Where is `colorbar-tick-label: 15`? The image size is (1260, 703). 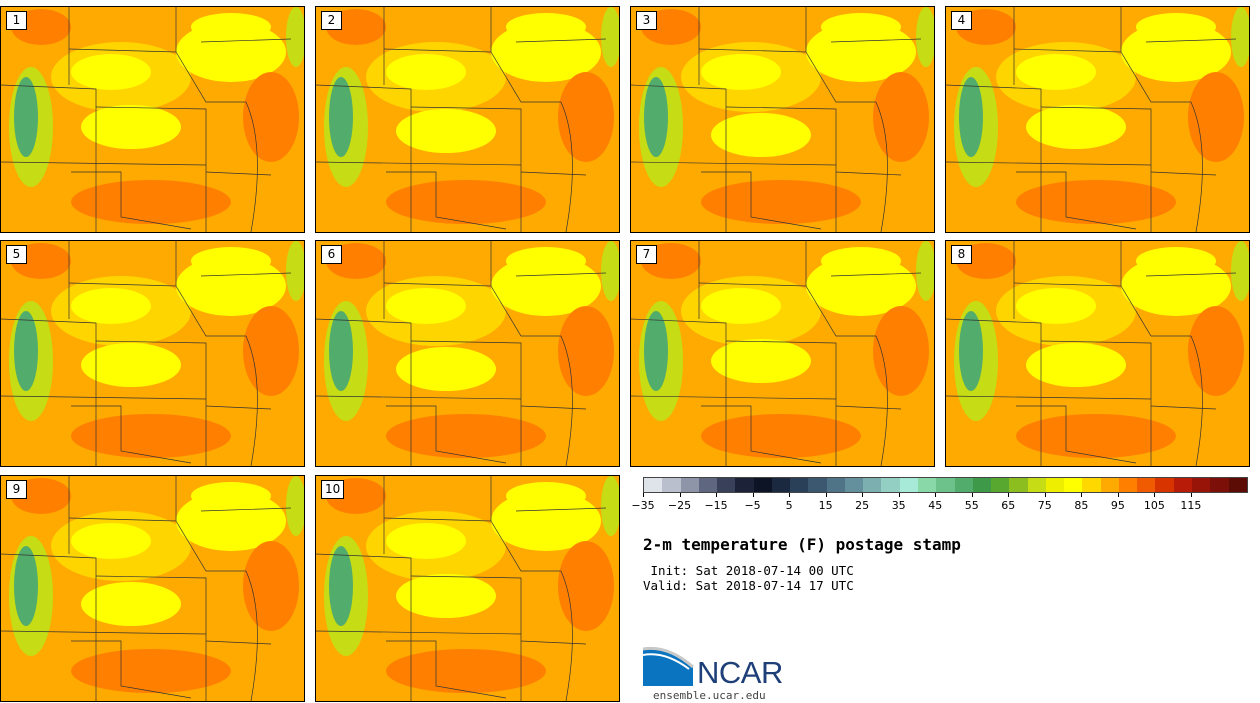 colorbar-tick-label: 15 is located at coordinates (825, 505).